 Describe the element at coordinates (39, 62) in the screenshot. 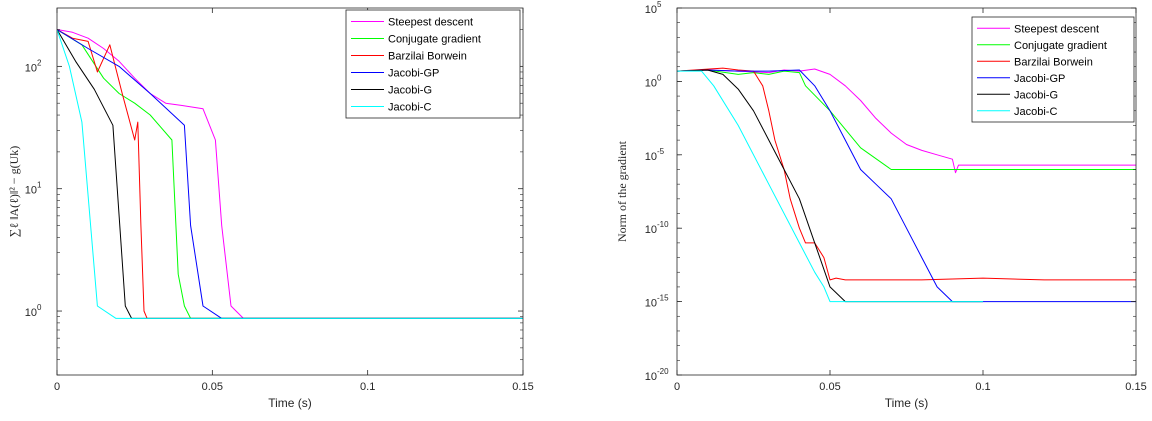

I see `y-tick-exponent: 2` at that location.